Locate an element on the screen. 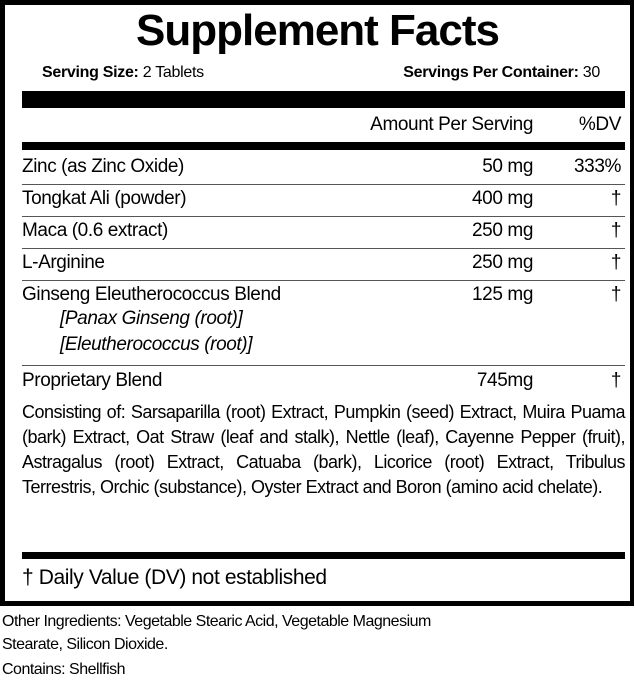 The image size is (635, 694). sub-ingredient: [Panax Ginseng (root)] is located at coordinates (151, 318).